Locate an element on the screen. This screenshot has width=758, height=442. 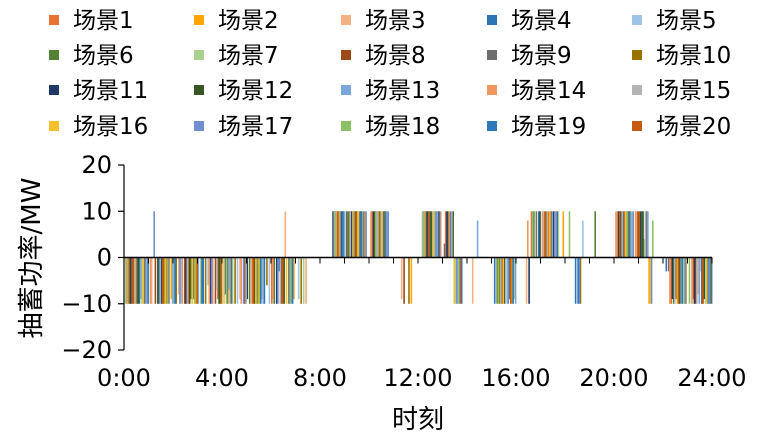
legend-item: 场景12 is located at coordinates (243, 91).